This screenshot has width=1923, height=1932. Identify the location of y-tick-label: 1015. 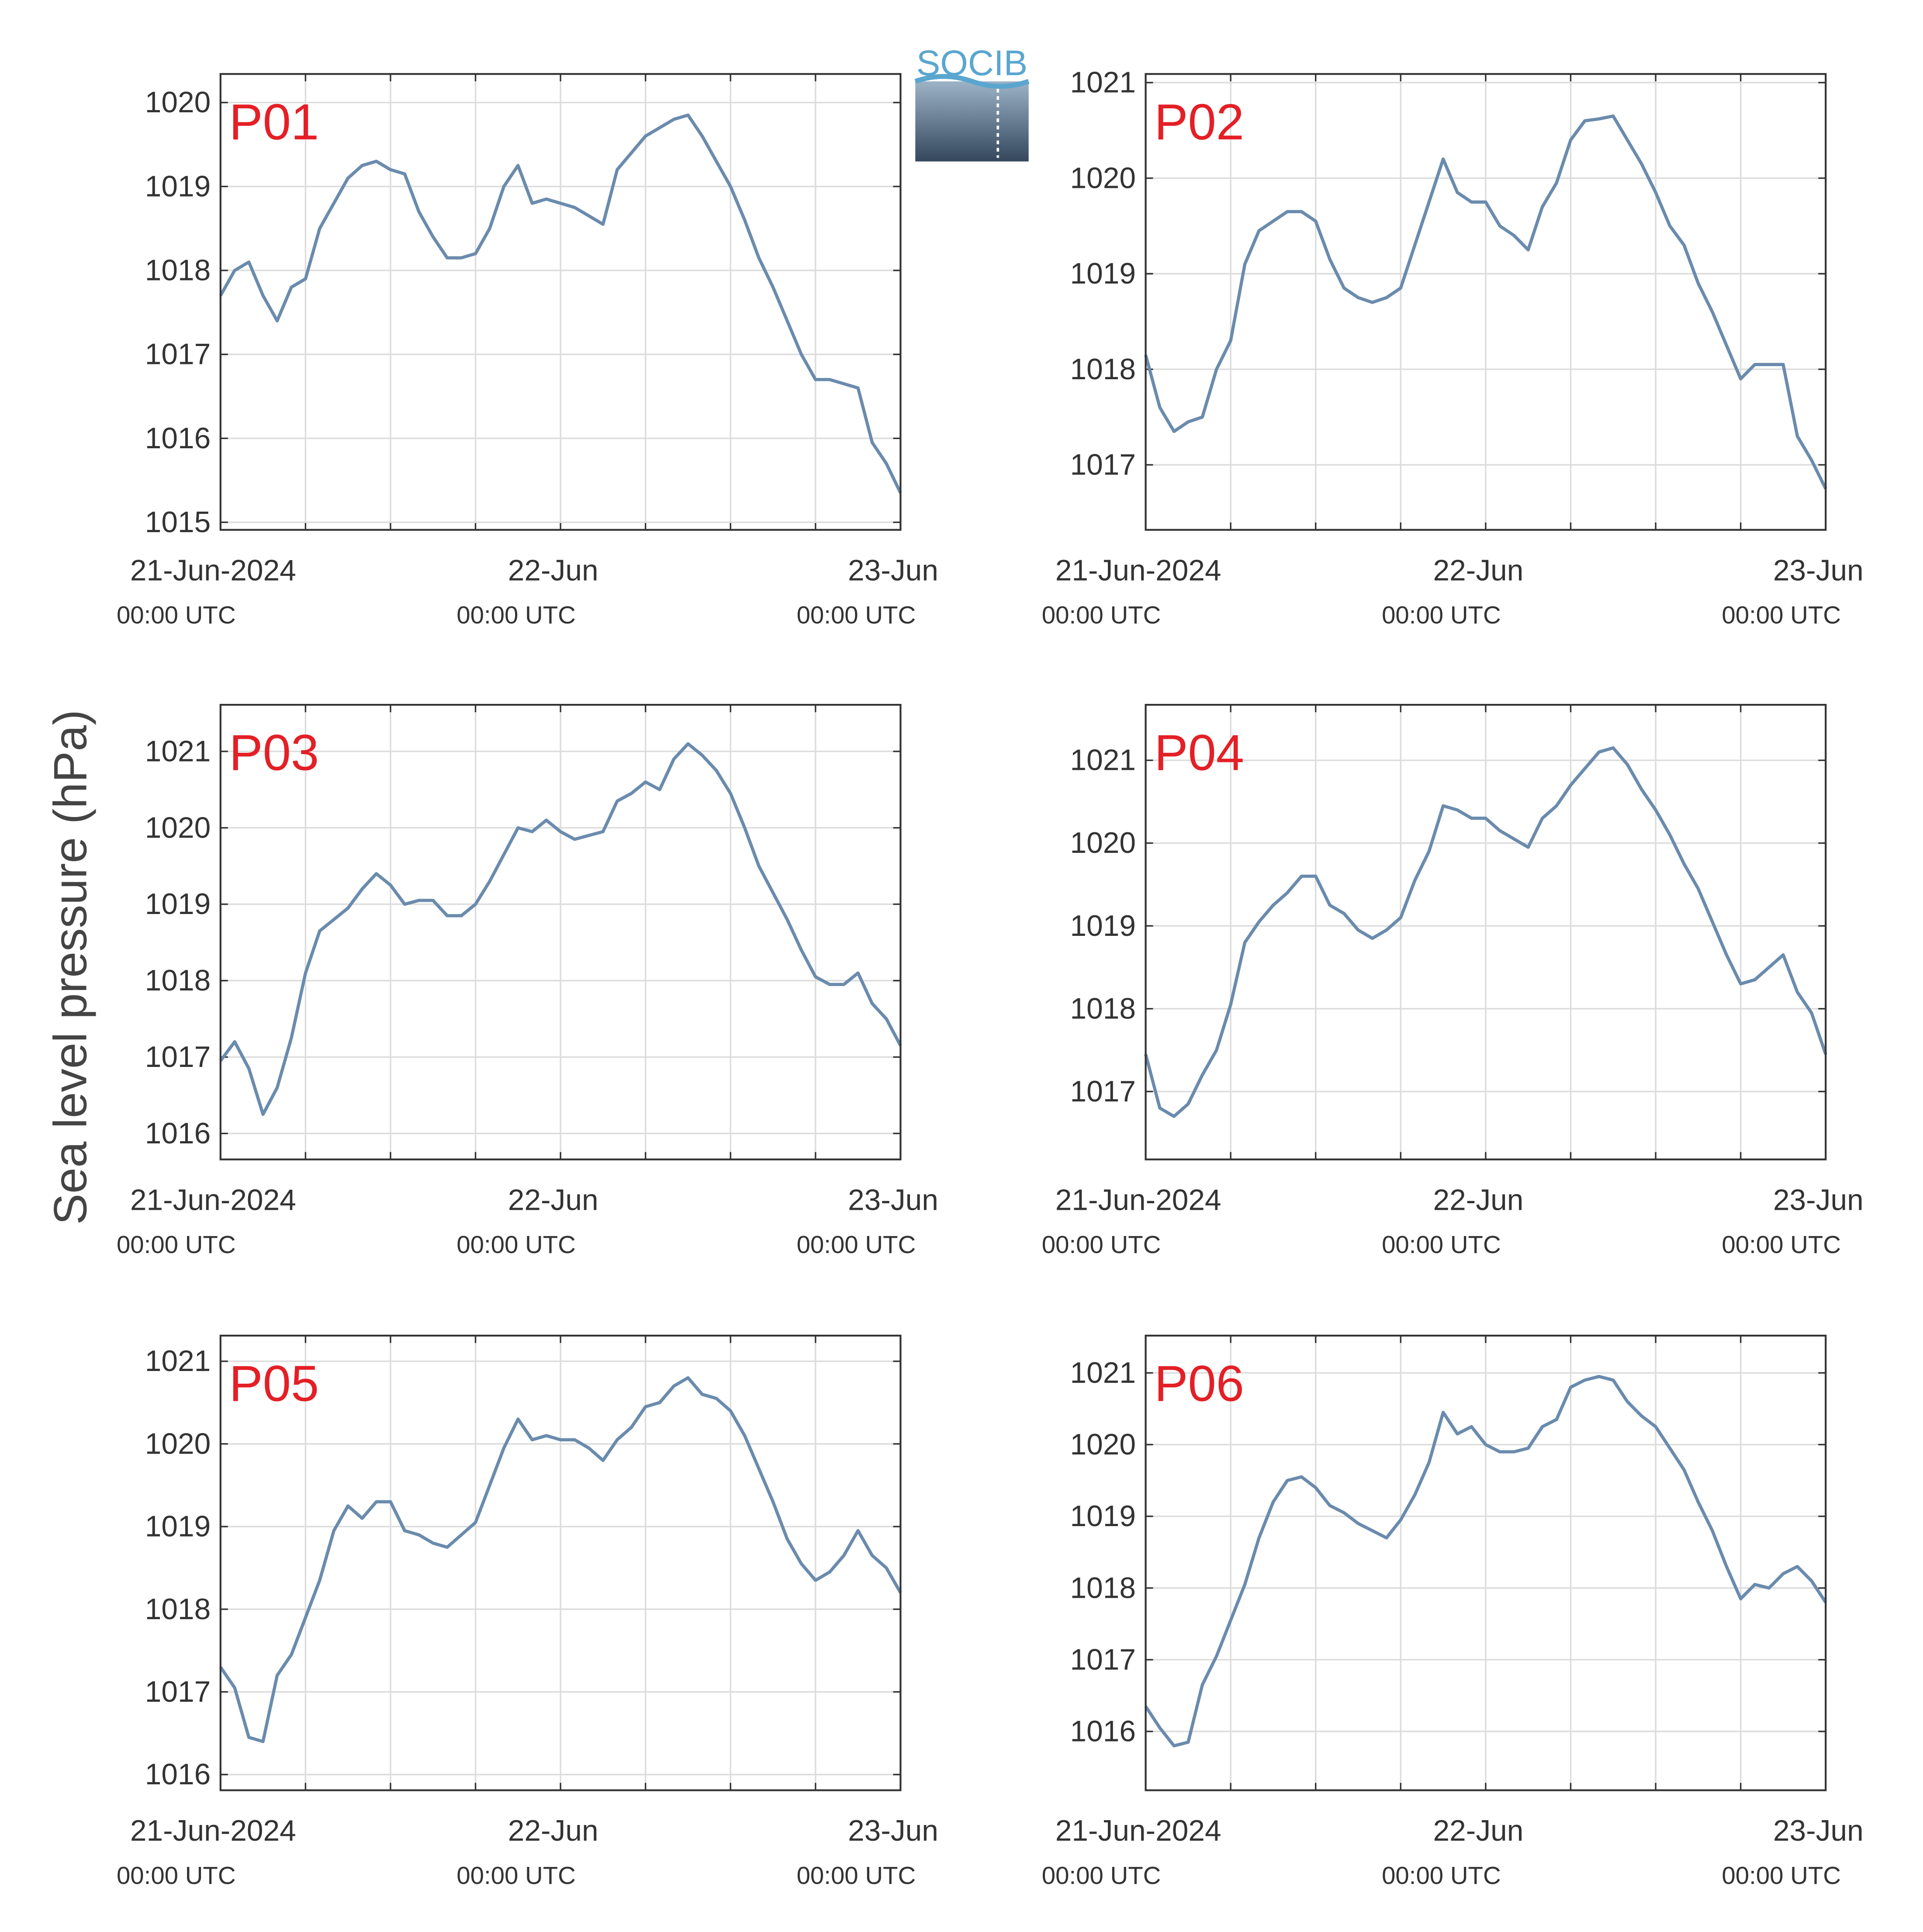
(178, 522).